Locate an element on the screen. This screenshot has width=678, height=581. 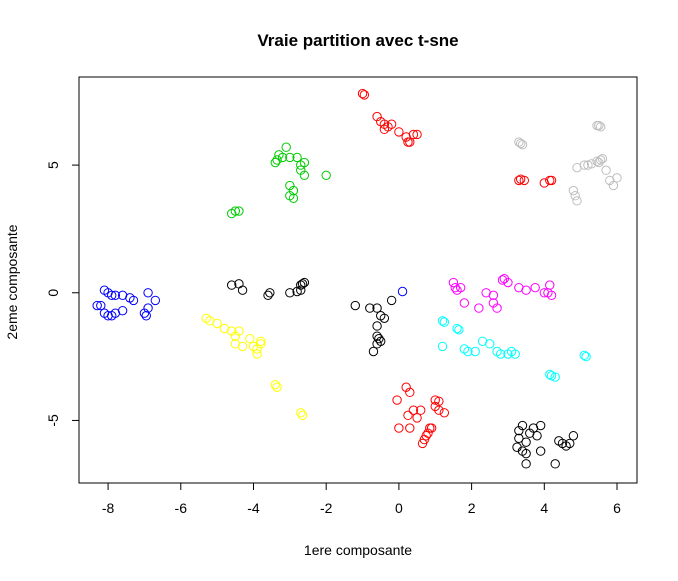
x-tick-label: -6 is located at coordinates (181, 508).